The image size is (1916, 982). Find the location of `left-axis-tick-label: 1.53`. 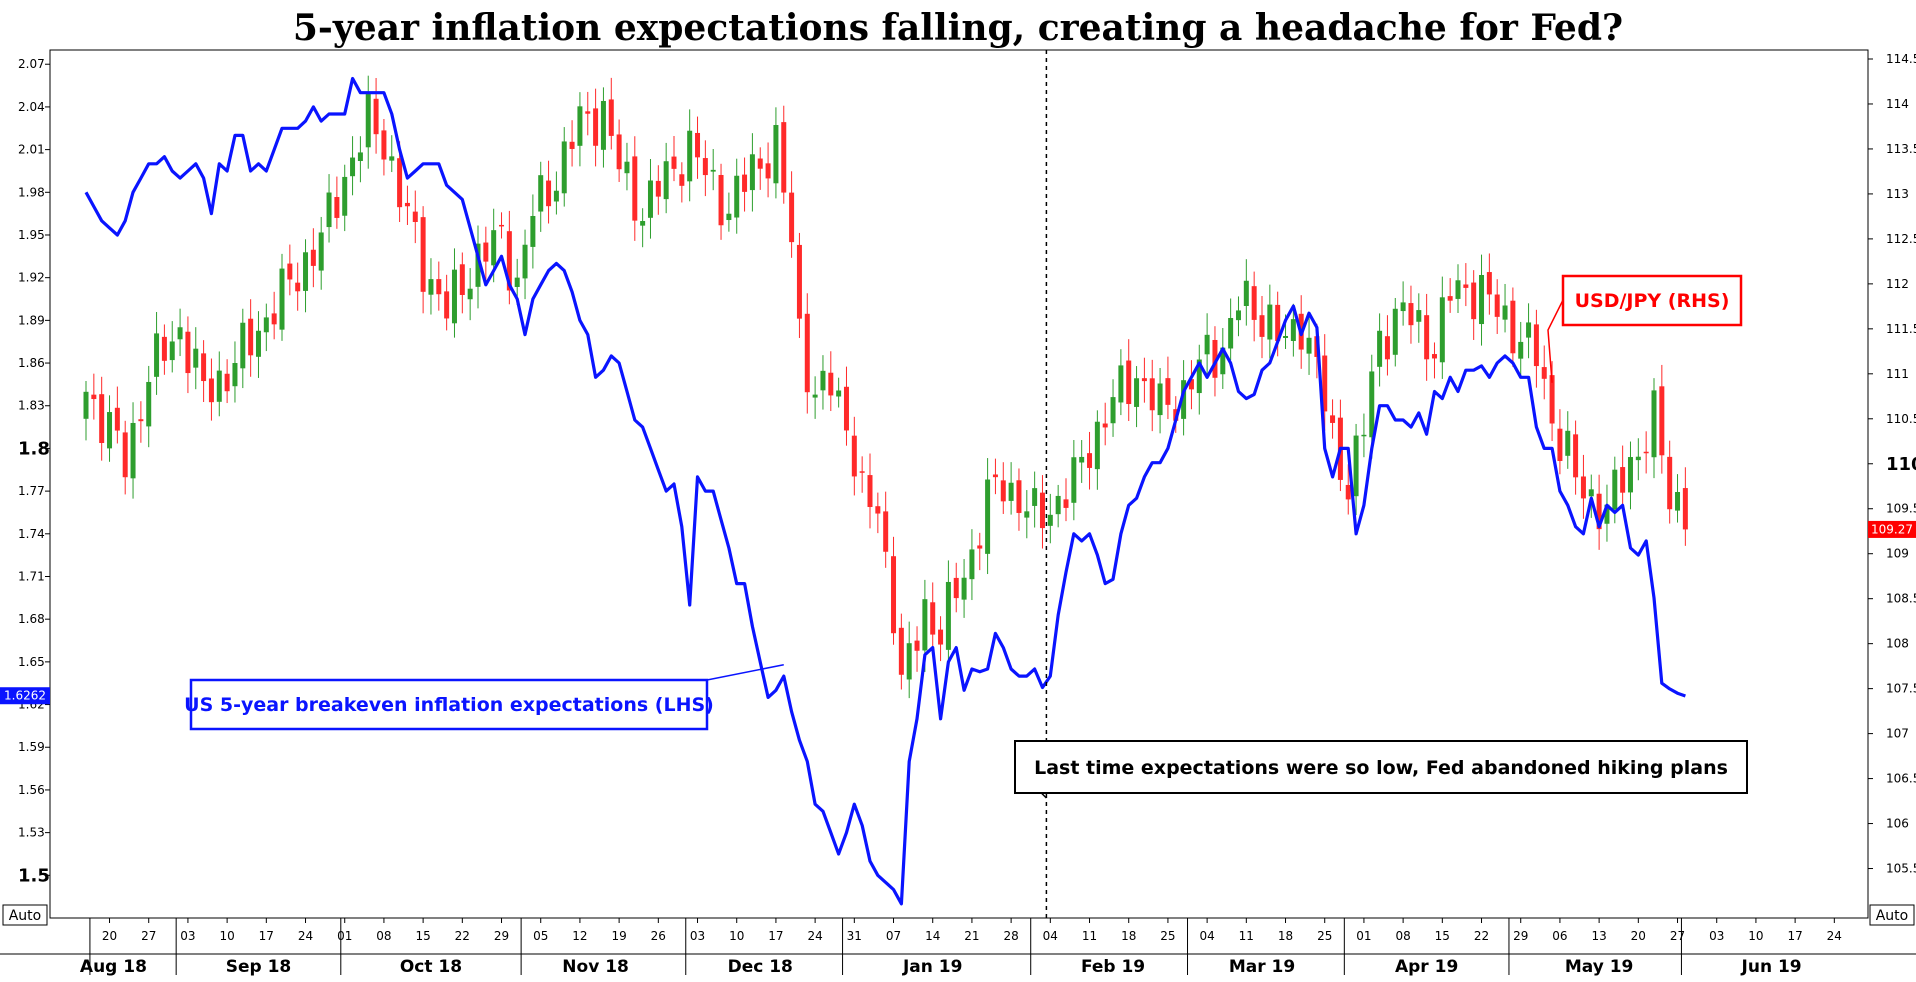

left-axis-tick-label: 1.53 is located at coordinates (31, 833).